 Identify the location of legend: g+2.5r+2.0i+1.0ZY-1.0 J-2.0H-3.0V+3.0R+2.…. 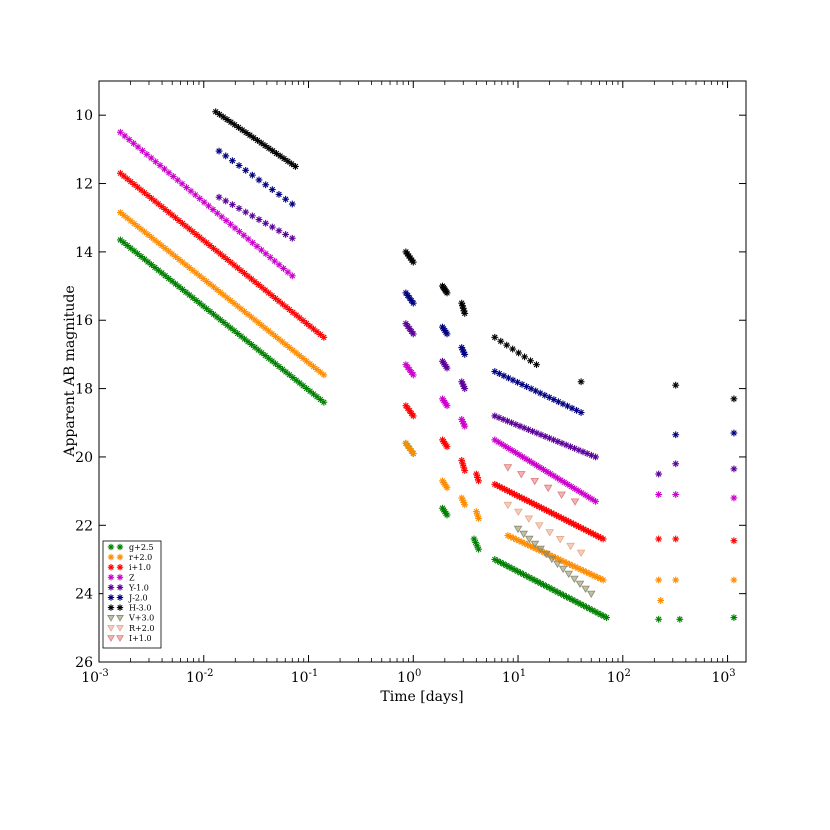
(132, 594).